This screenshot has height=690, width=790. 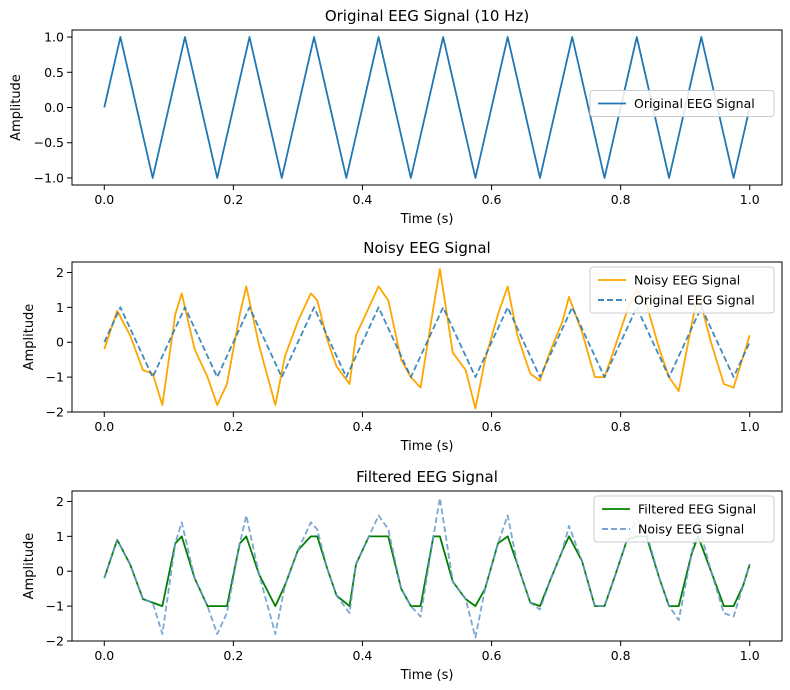 I want to click on legend: Filtered EEG Signal Noisy EEG Signal, so click(x=684, y=519).